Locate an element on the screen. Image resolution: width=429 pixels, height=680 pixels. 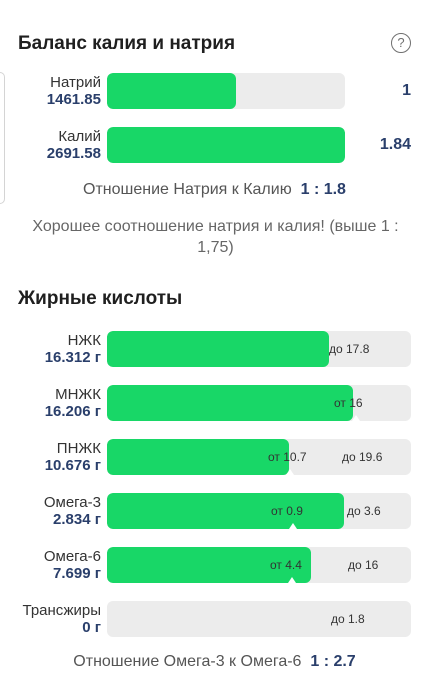
fatty-acid-row: Трансжиры 0 г до 1.8 is located at coordinates (214, 619).